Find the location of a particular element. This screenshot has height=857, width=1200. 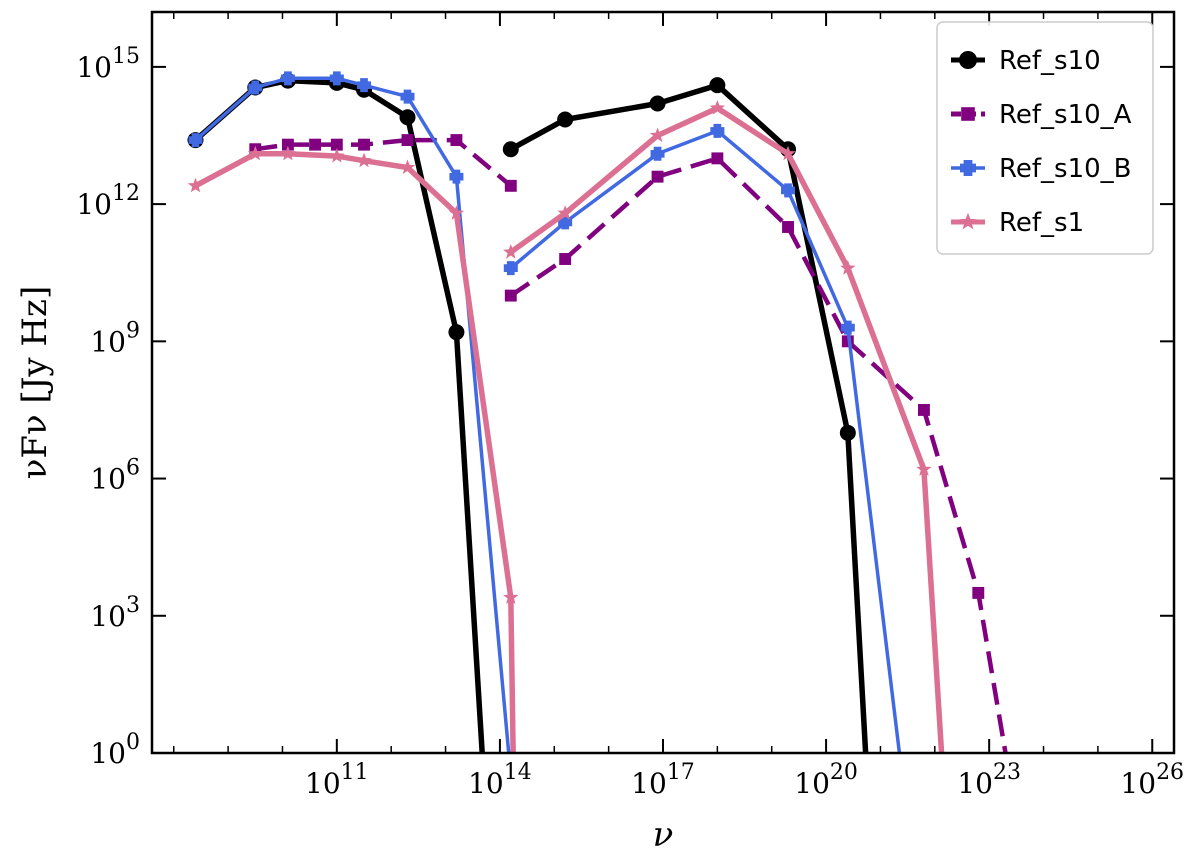

x-tick-label: 1023 is located at coordinates (989, 780).